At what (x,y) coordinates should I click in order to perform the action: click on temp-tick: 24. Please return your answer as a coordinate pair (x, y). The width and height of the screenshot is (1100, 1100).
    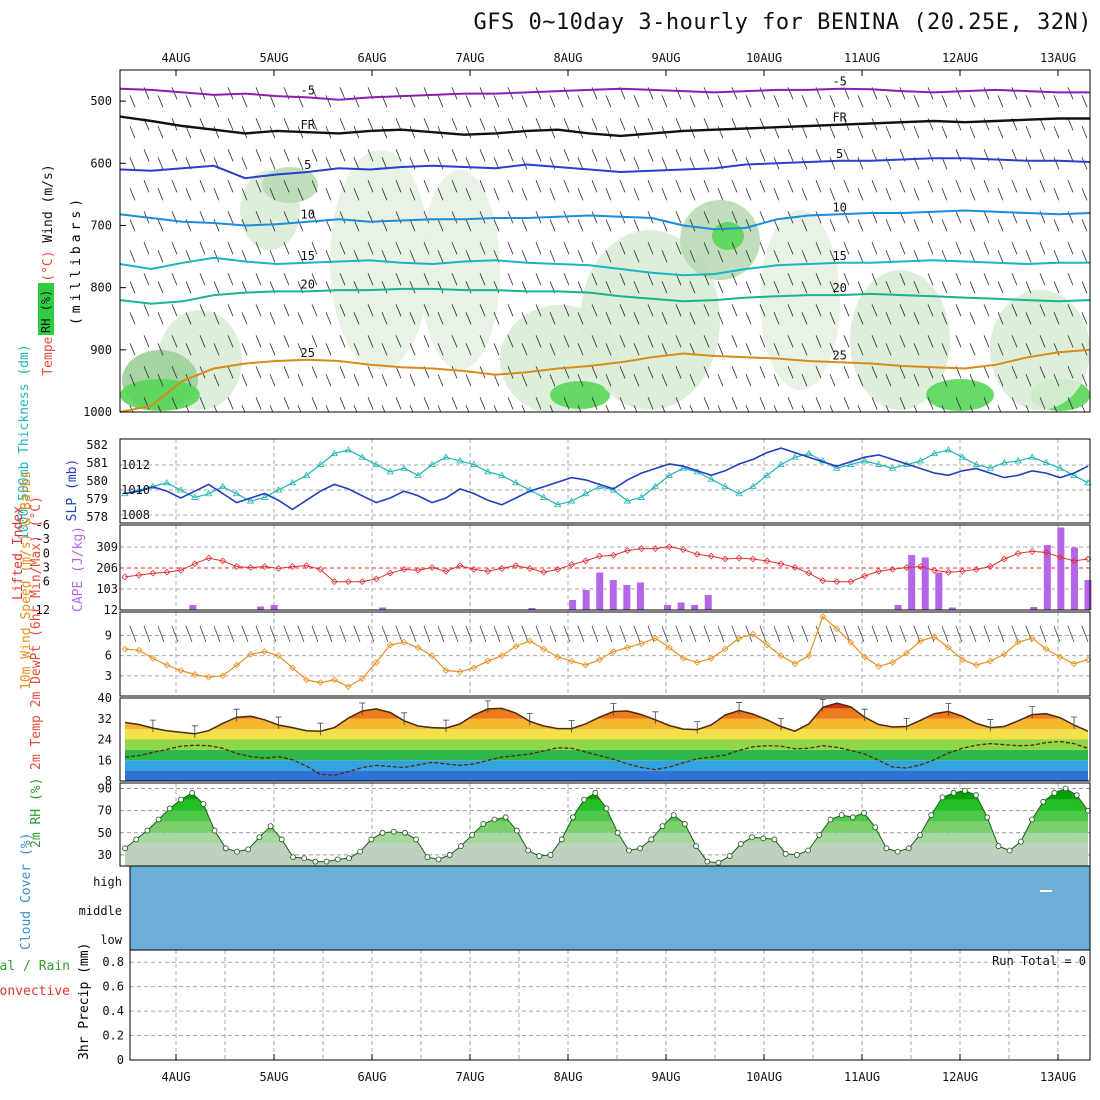
    Looking at the image, I should click on (105, 740).